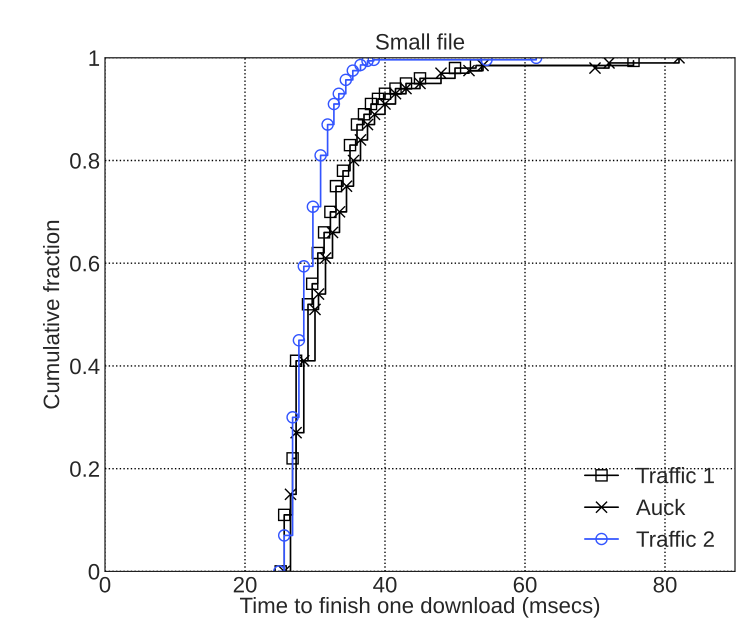 The width and height of the screenshot is (750, 642). Describe the element at coordinates (525, 584) in the screenshot. I see `x-tick-label: 60` at that location.